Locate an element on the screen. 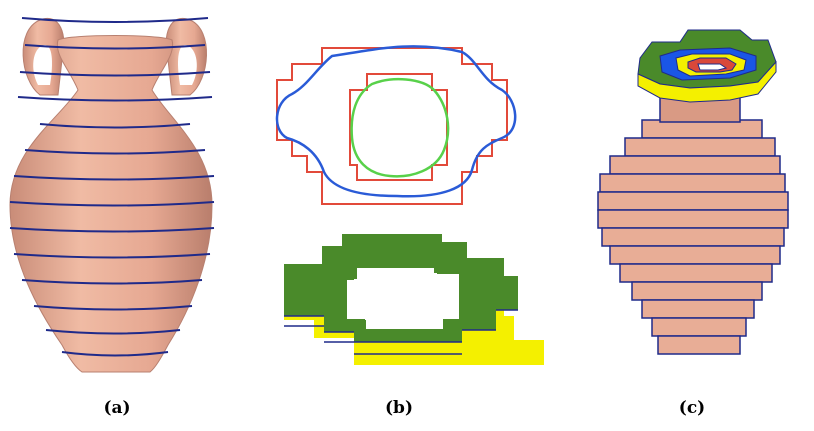  outer-voxel-contour is located at coordinates (392, 126).